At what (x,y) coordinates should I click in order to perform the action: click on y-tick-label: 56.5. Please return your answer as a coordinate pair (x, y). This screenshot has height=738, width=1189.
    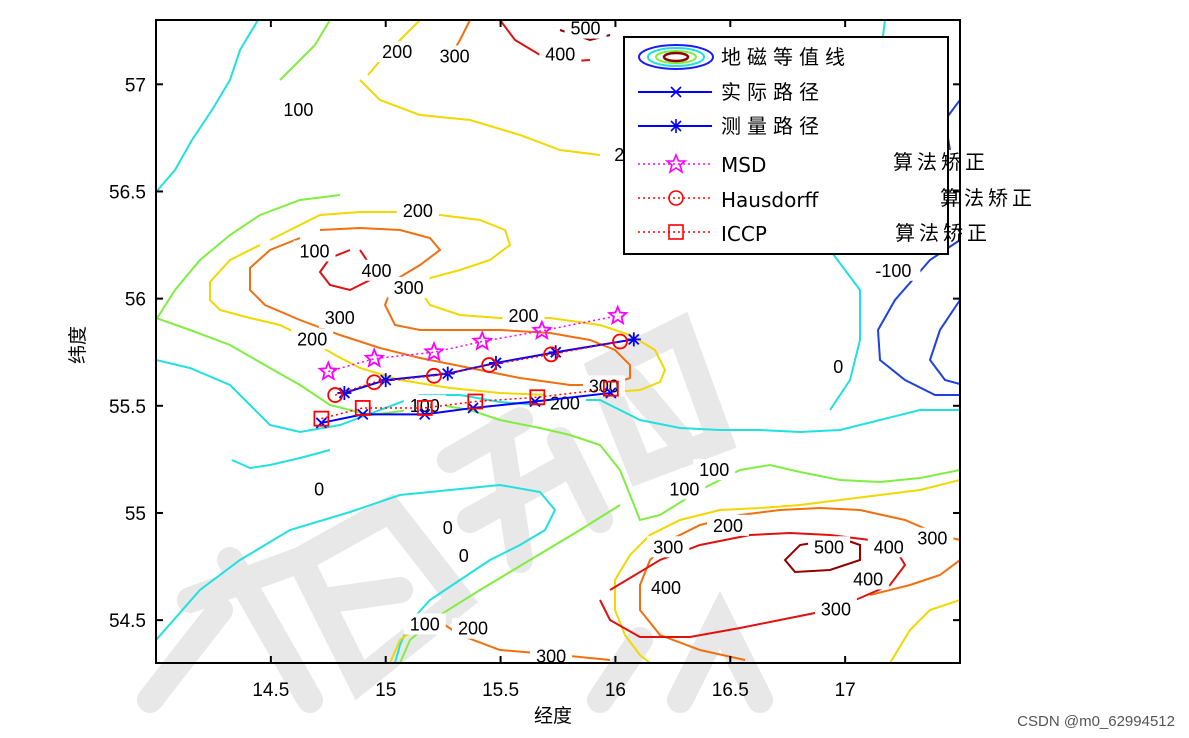
    Looking at the image, I should click on (127, 192).